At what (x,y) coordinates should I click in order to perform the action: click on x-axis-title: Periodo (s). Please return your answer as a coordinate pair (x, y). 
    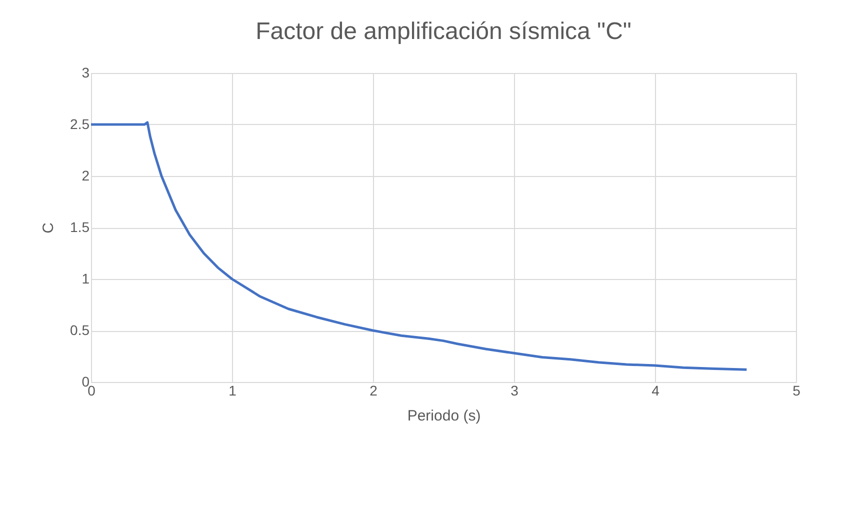
    Looking at the image, I should click on (444, 416).